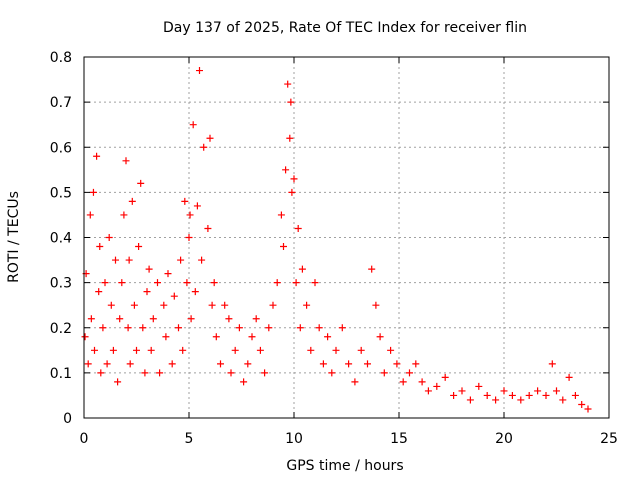 The width and height of the screenshot is (640, 480). Describe the element at coordinates (61, 58) in the screenshot. I see `y-tick-label: 0.8` at that location.